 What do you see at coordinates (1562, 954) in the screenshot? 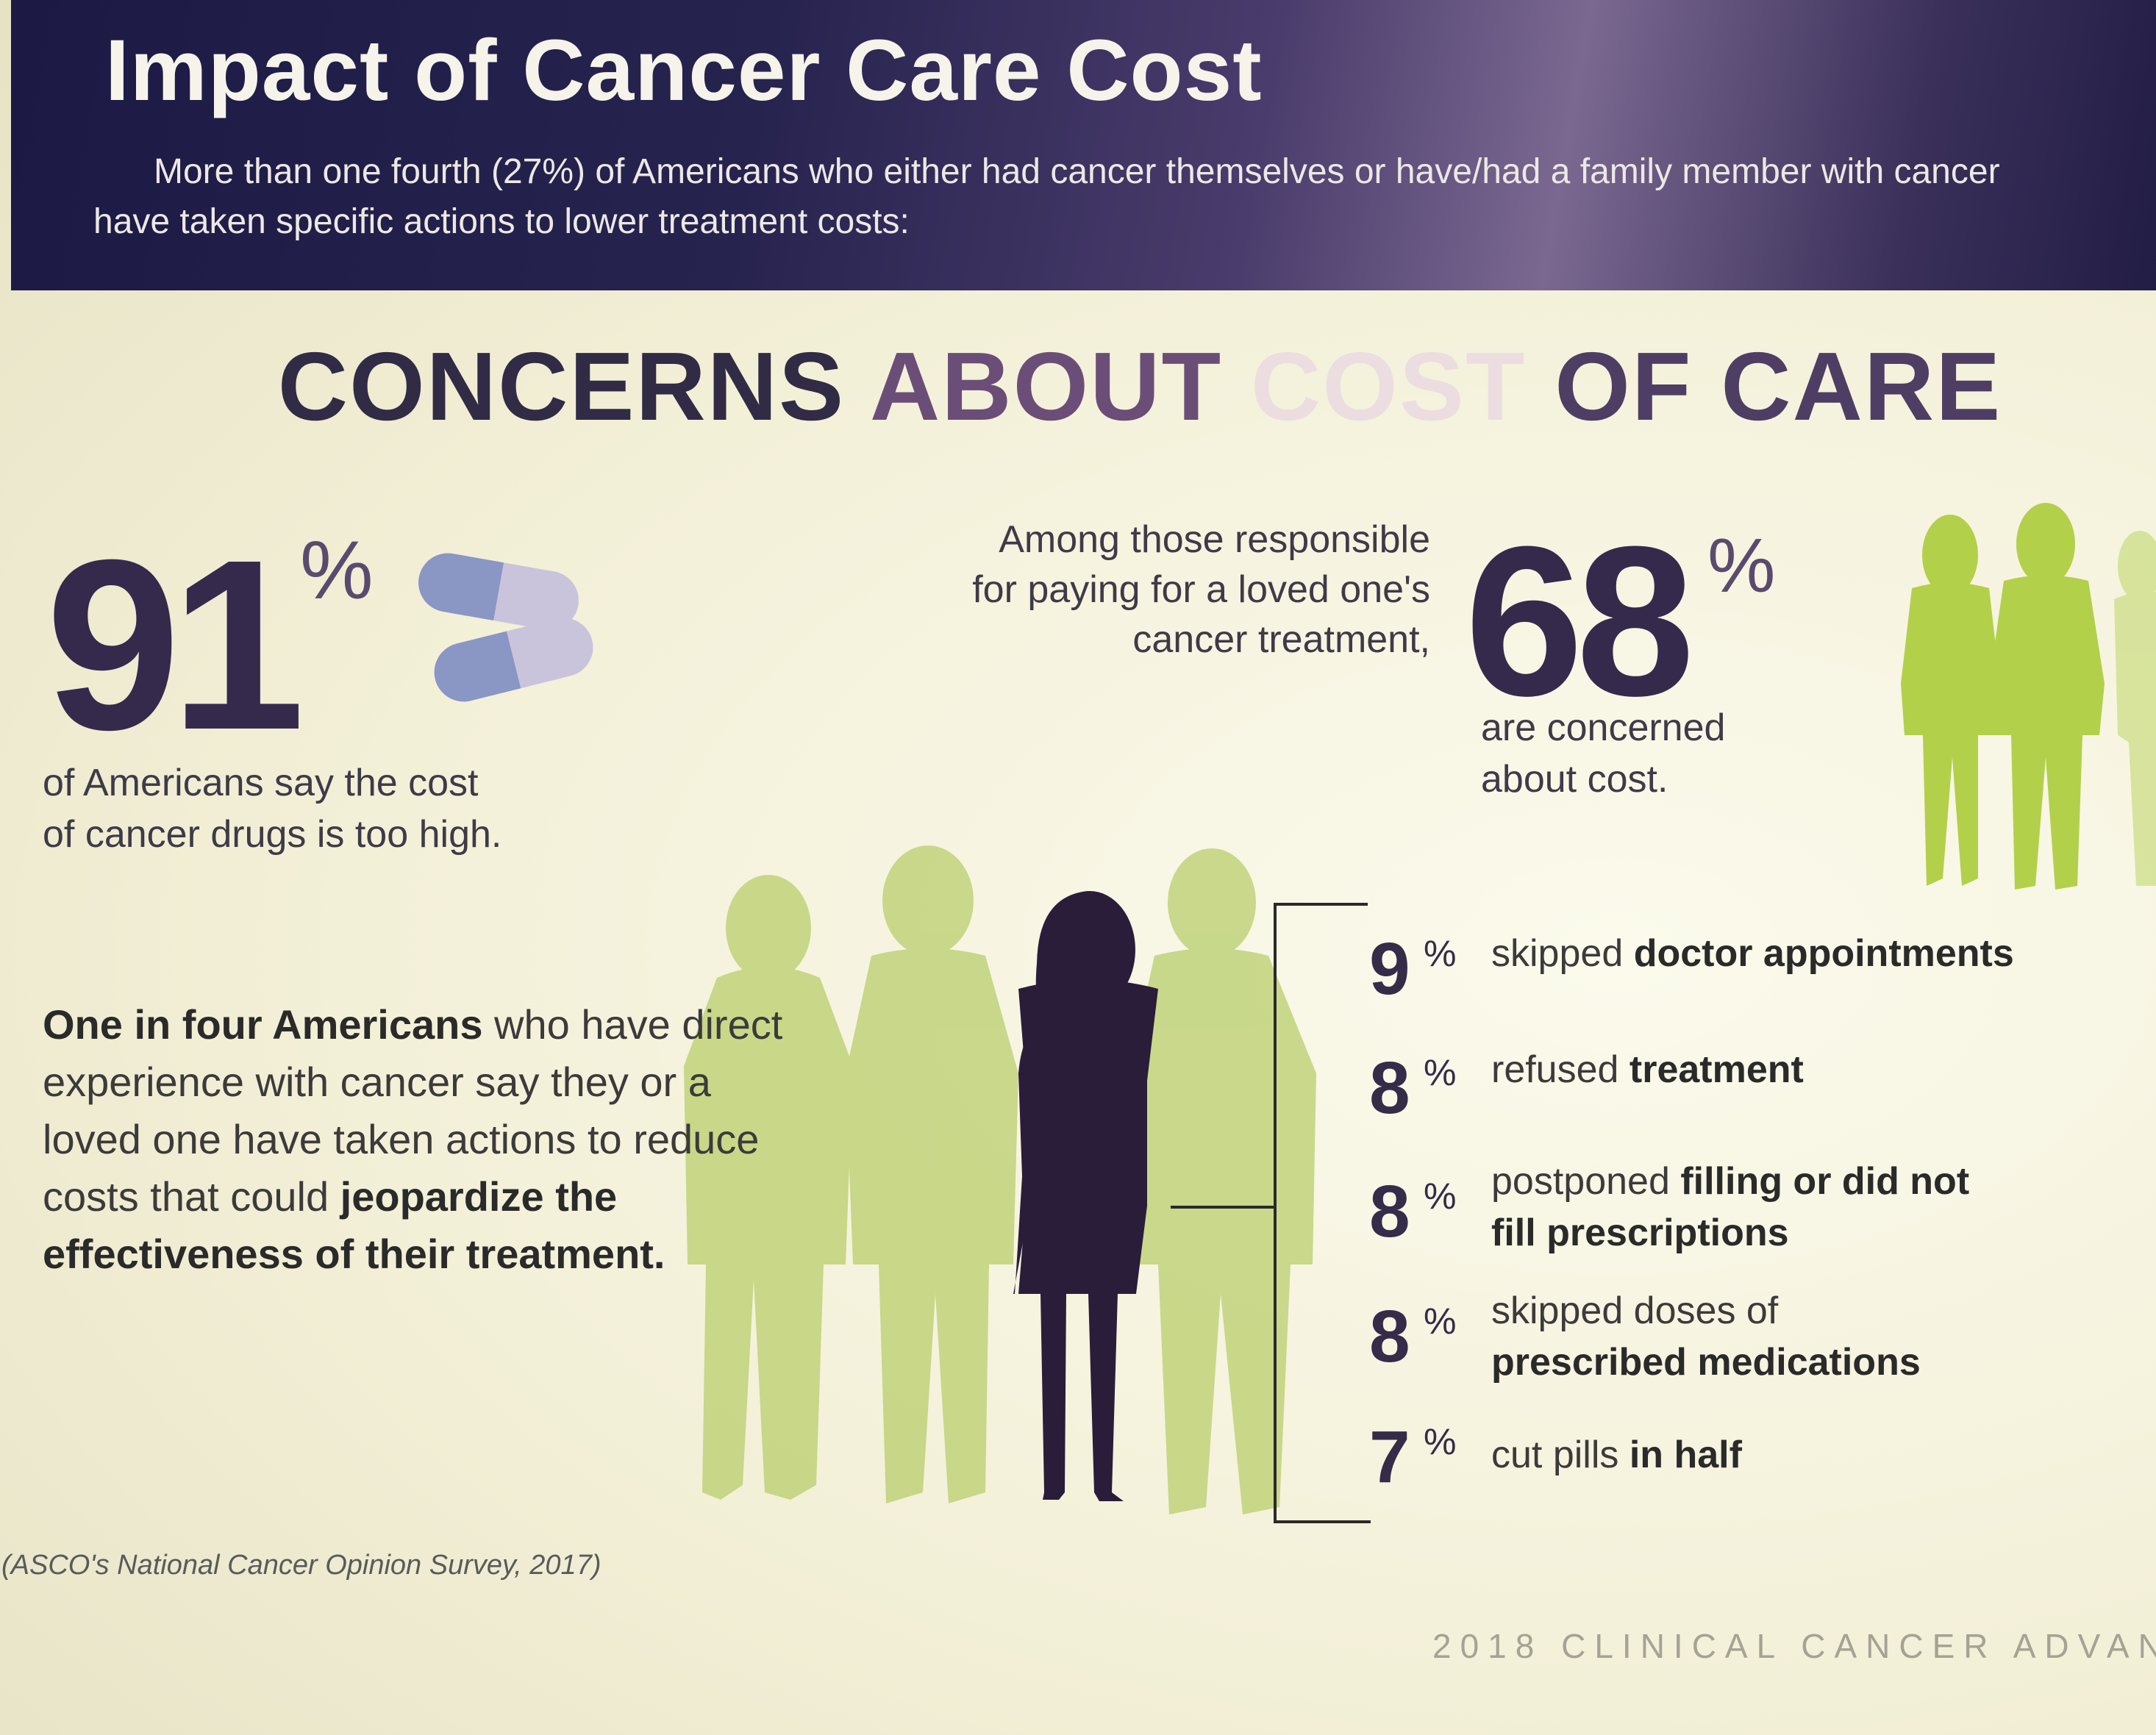
I see `action-label-plain: skipped` at bounding box center [1562, 954].